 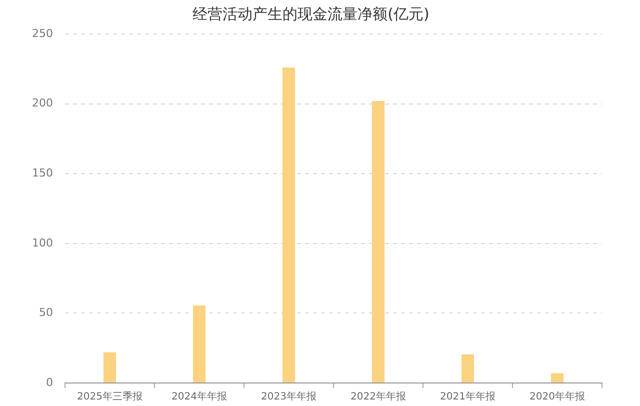 What do you see at coordinates (42, 243) in the screenshot?
I see `y-tick-label: 100` at bounding box center [42, 243].